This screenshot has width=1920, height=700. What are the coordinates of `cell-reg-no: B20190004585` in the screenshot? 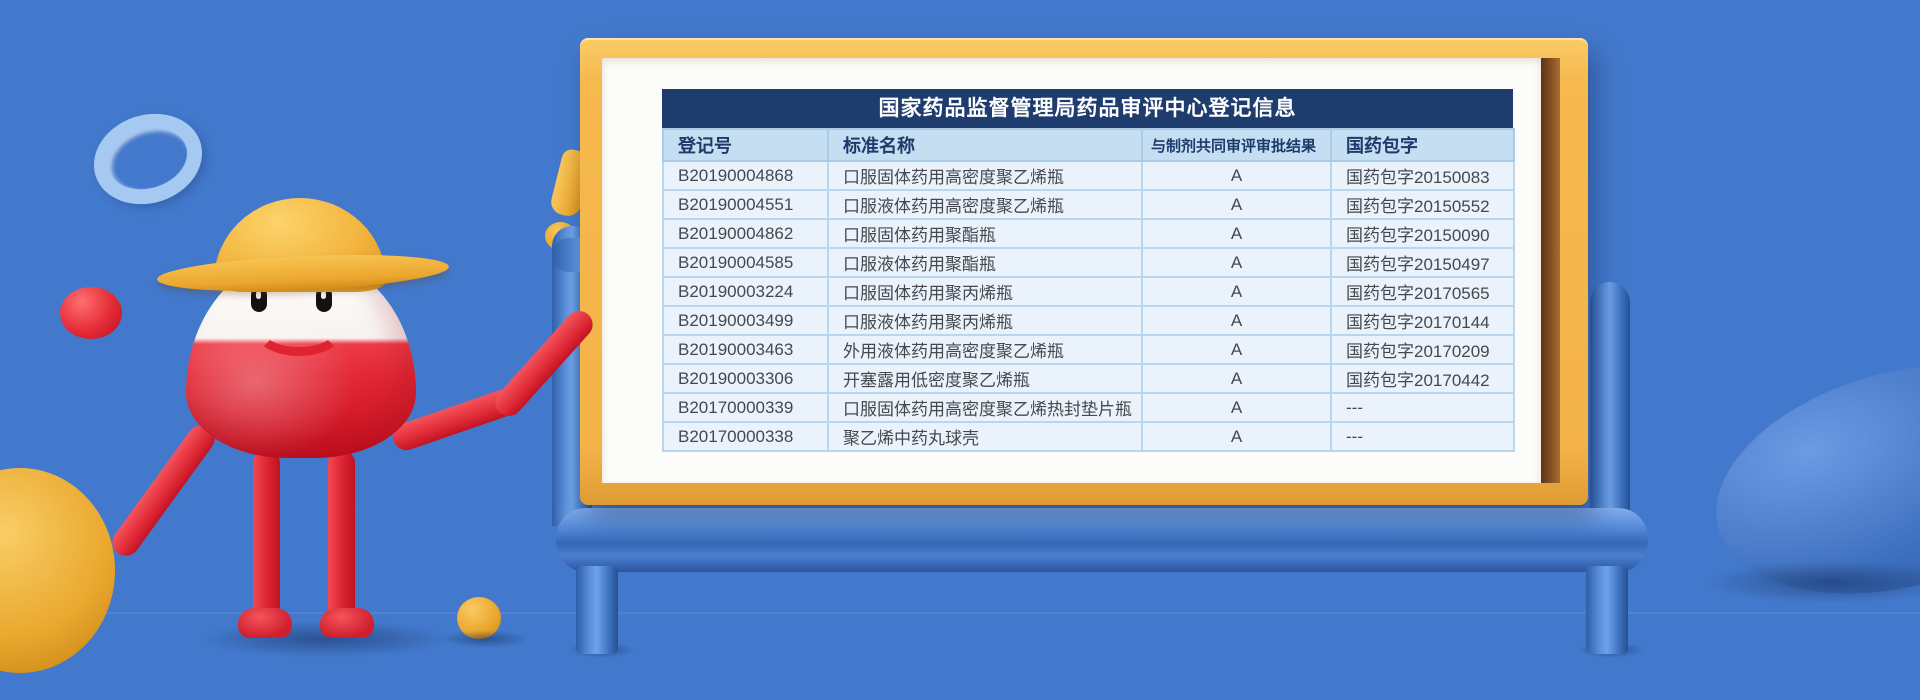 It's located at (745, 262).